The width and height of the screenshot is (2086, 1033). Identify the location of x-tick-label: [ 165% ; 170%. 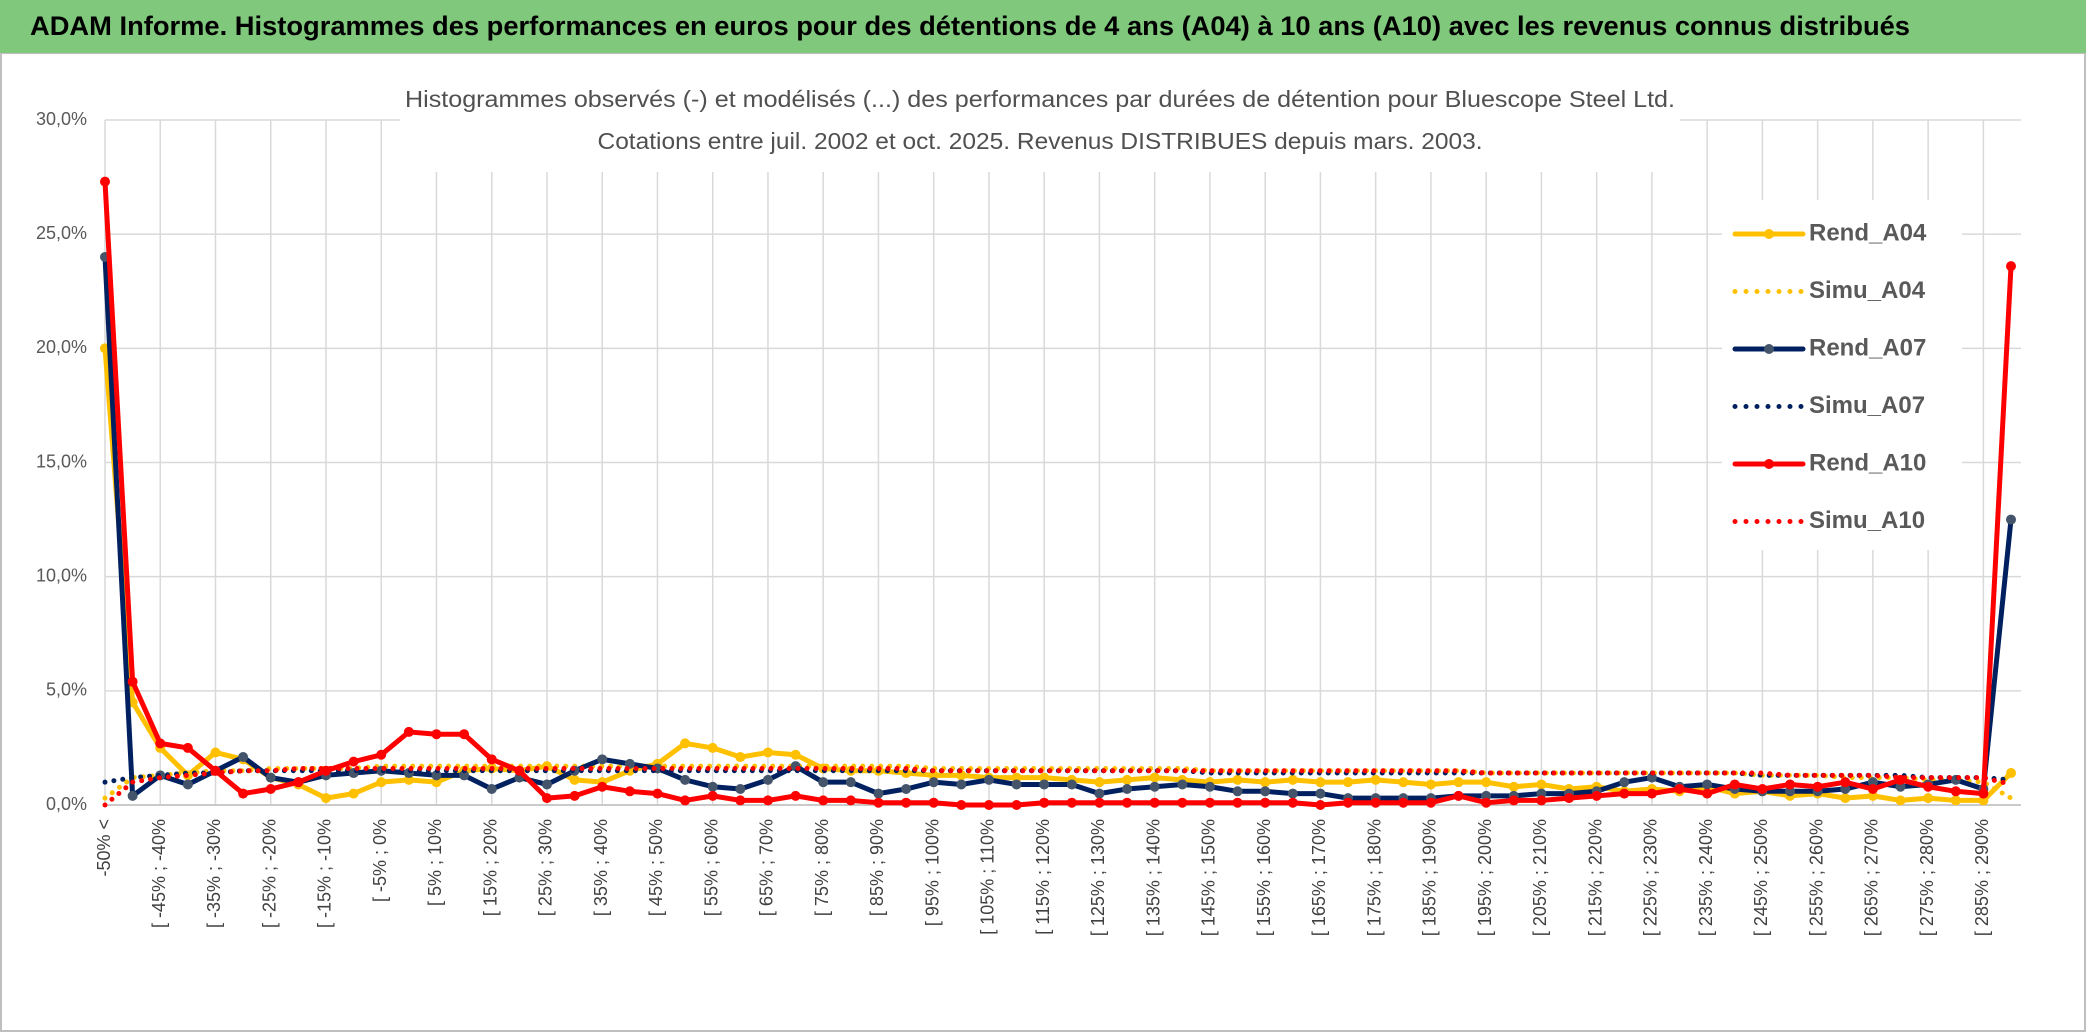
(1319, 877).